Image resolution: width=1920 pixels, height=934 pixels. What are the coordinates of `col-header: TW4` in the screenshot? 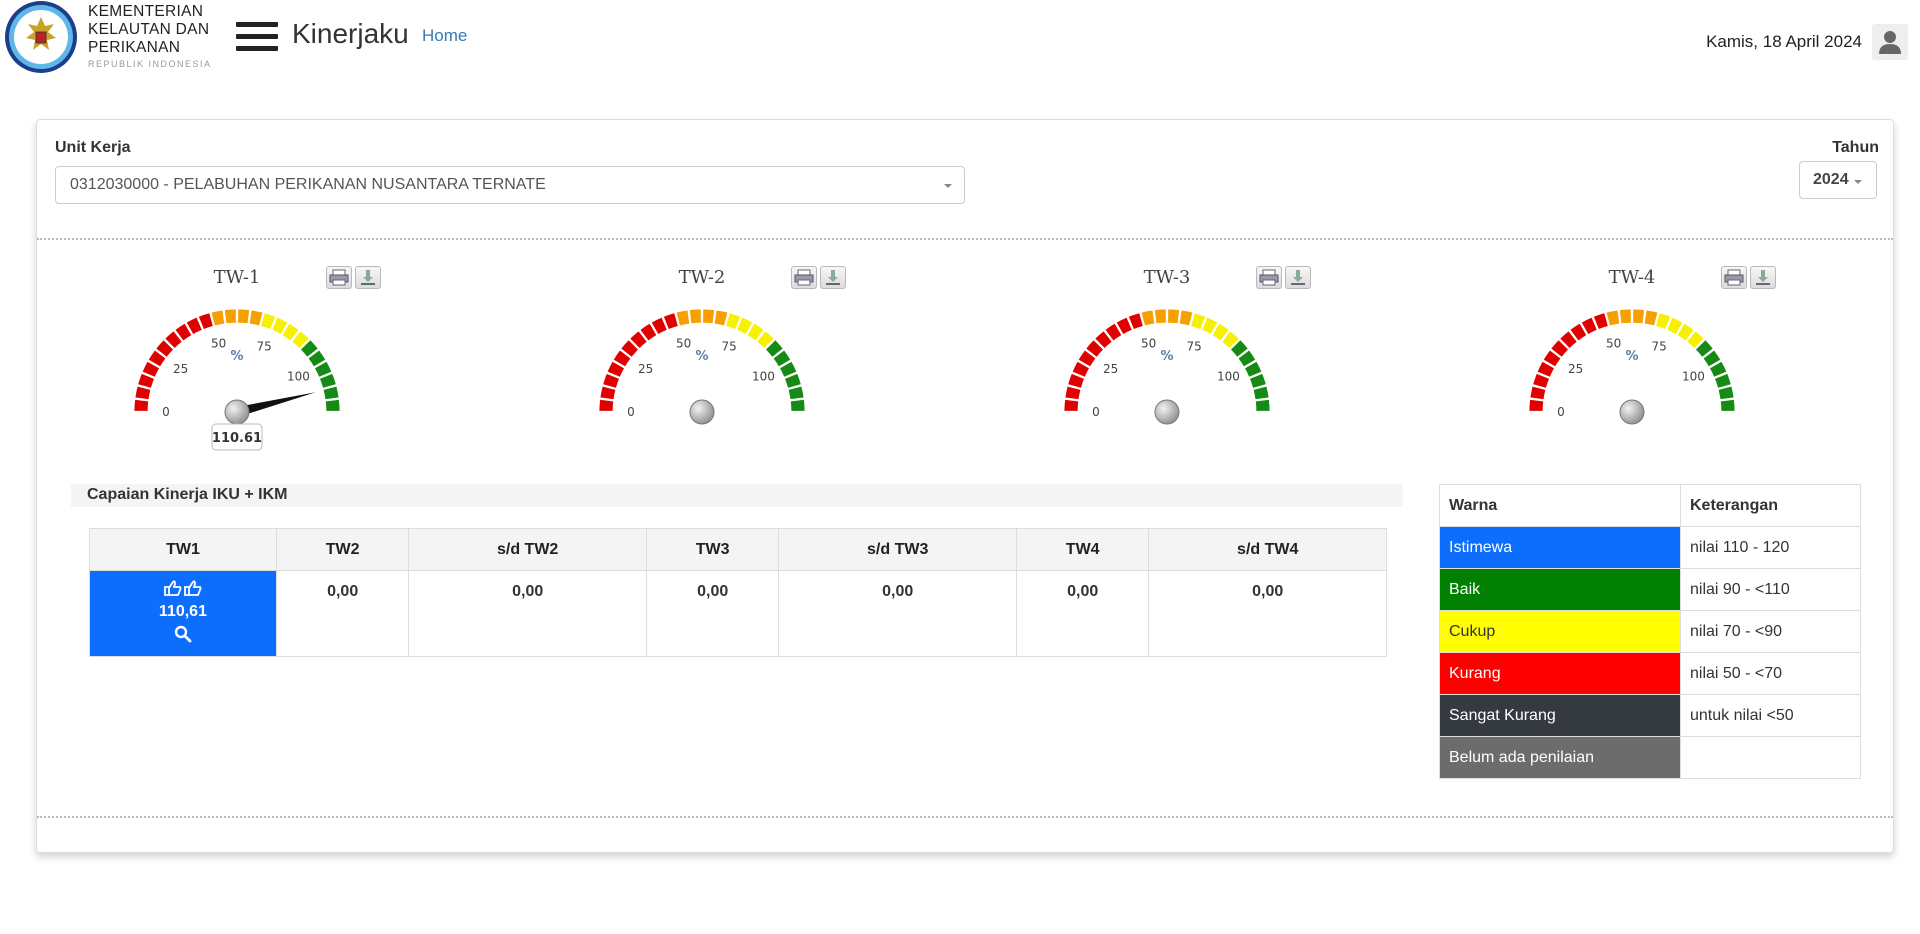 It's located at (1082, 549).